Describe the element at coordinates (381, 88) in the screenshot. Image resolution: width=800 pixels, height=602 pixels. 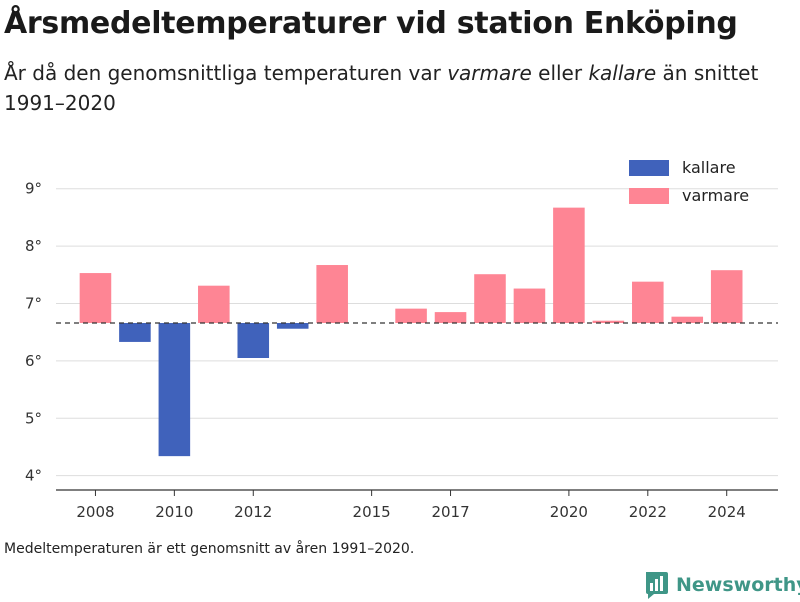
I see `subtitle-text: än snittet 1991–2020` at that location.